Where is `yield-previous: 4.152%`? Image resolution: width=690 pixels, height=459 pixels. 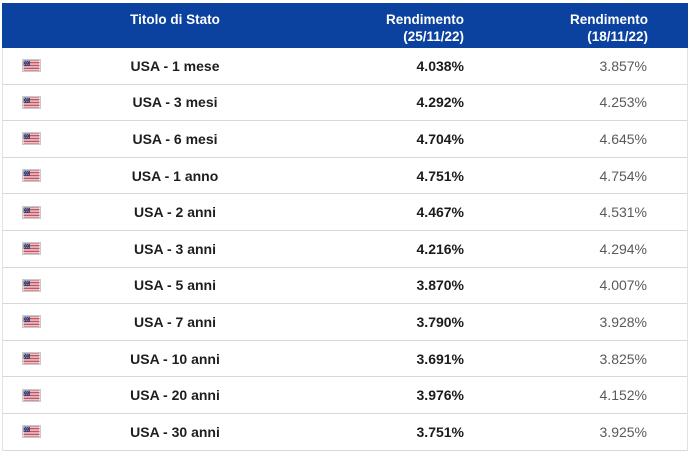
yield-previous: 4.152% is located at coordinates (623, 395).